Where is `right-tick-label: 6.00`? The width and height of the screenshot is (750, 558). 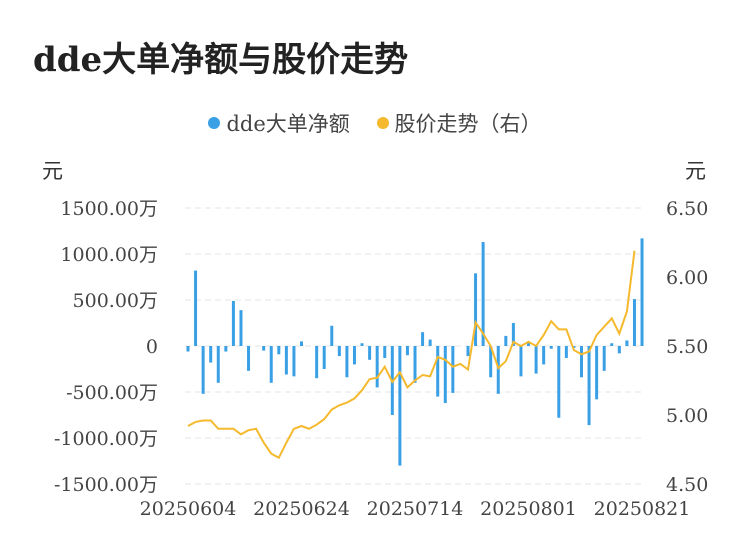
right-tick-label: 6.00 is located at coordinates (687, 278).